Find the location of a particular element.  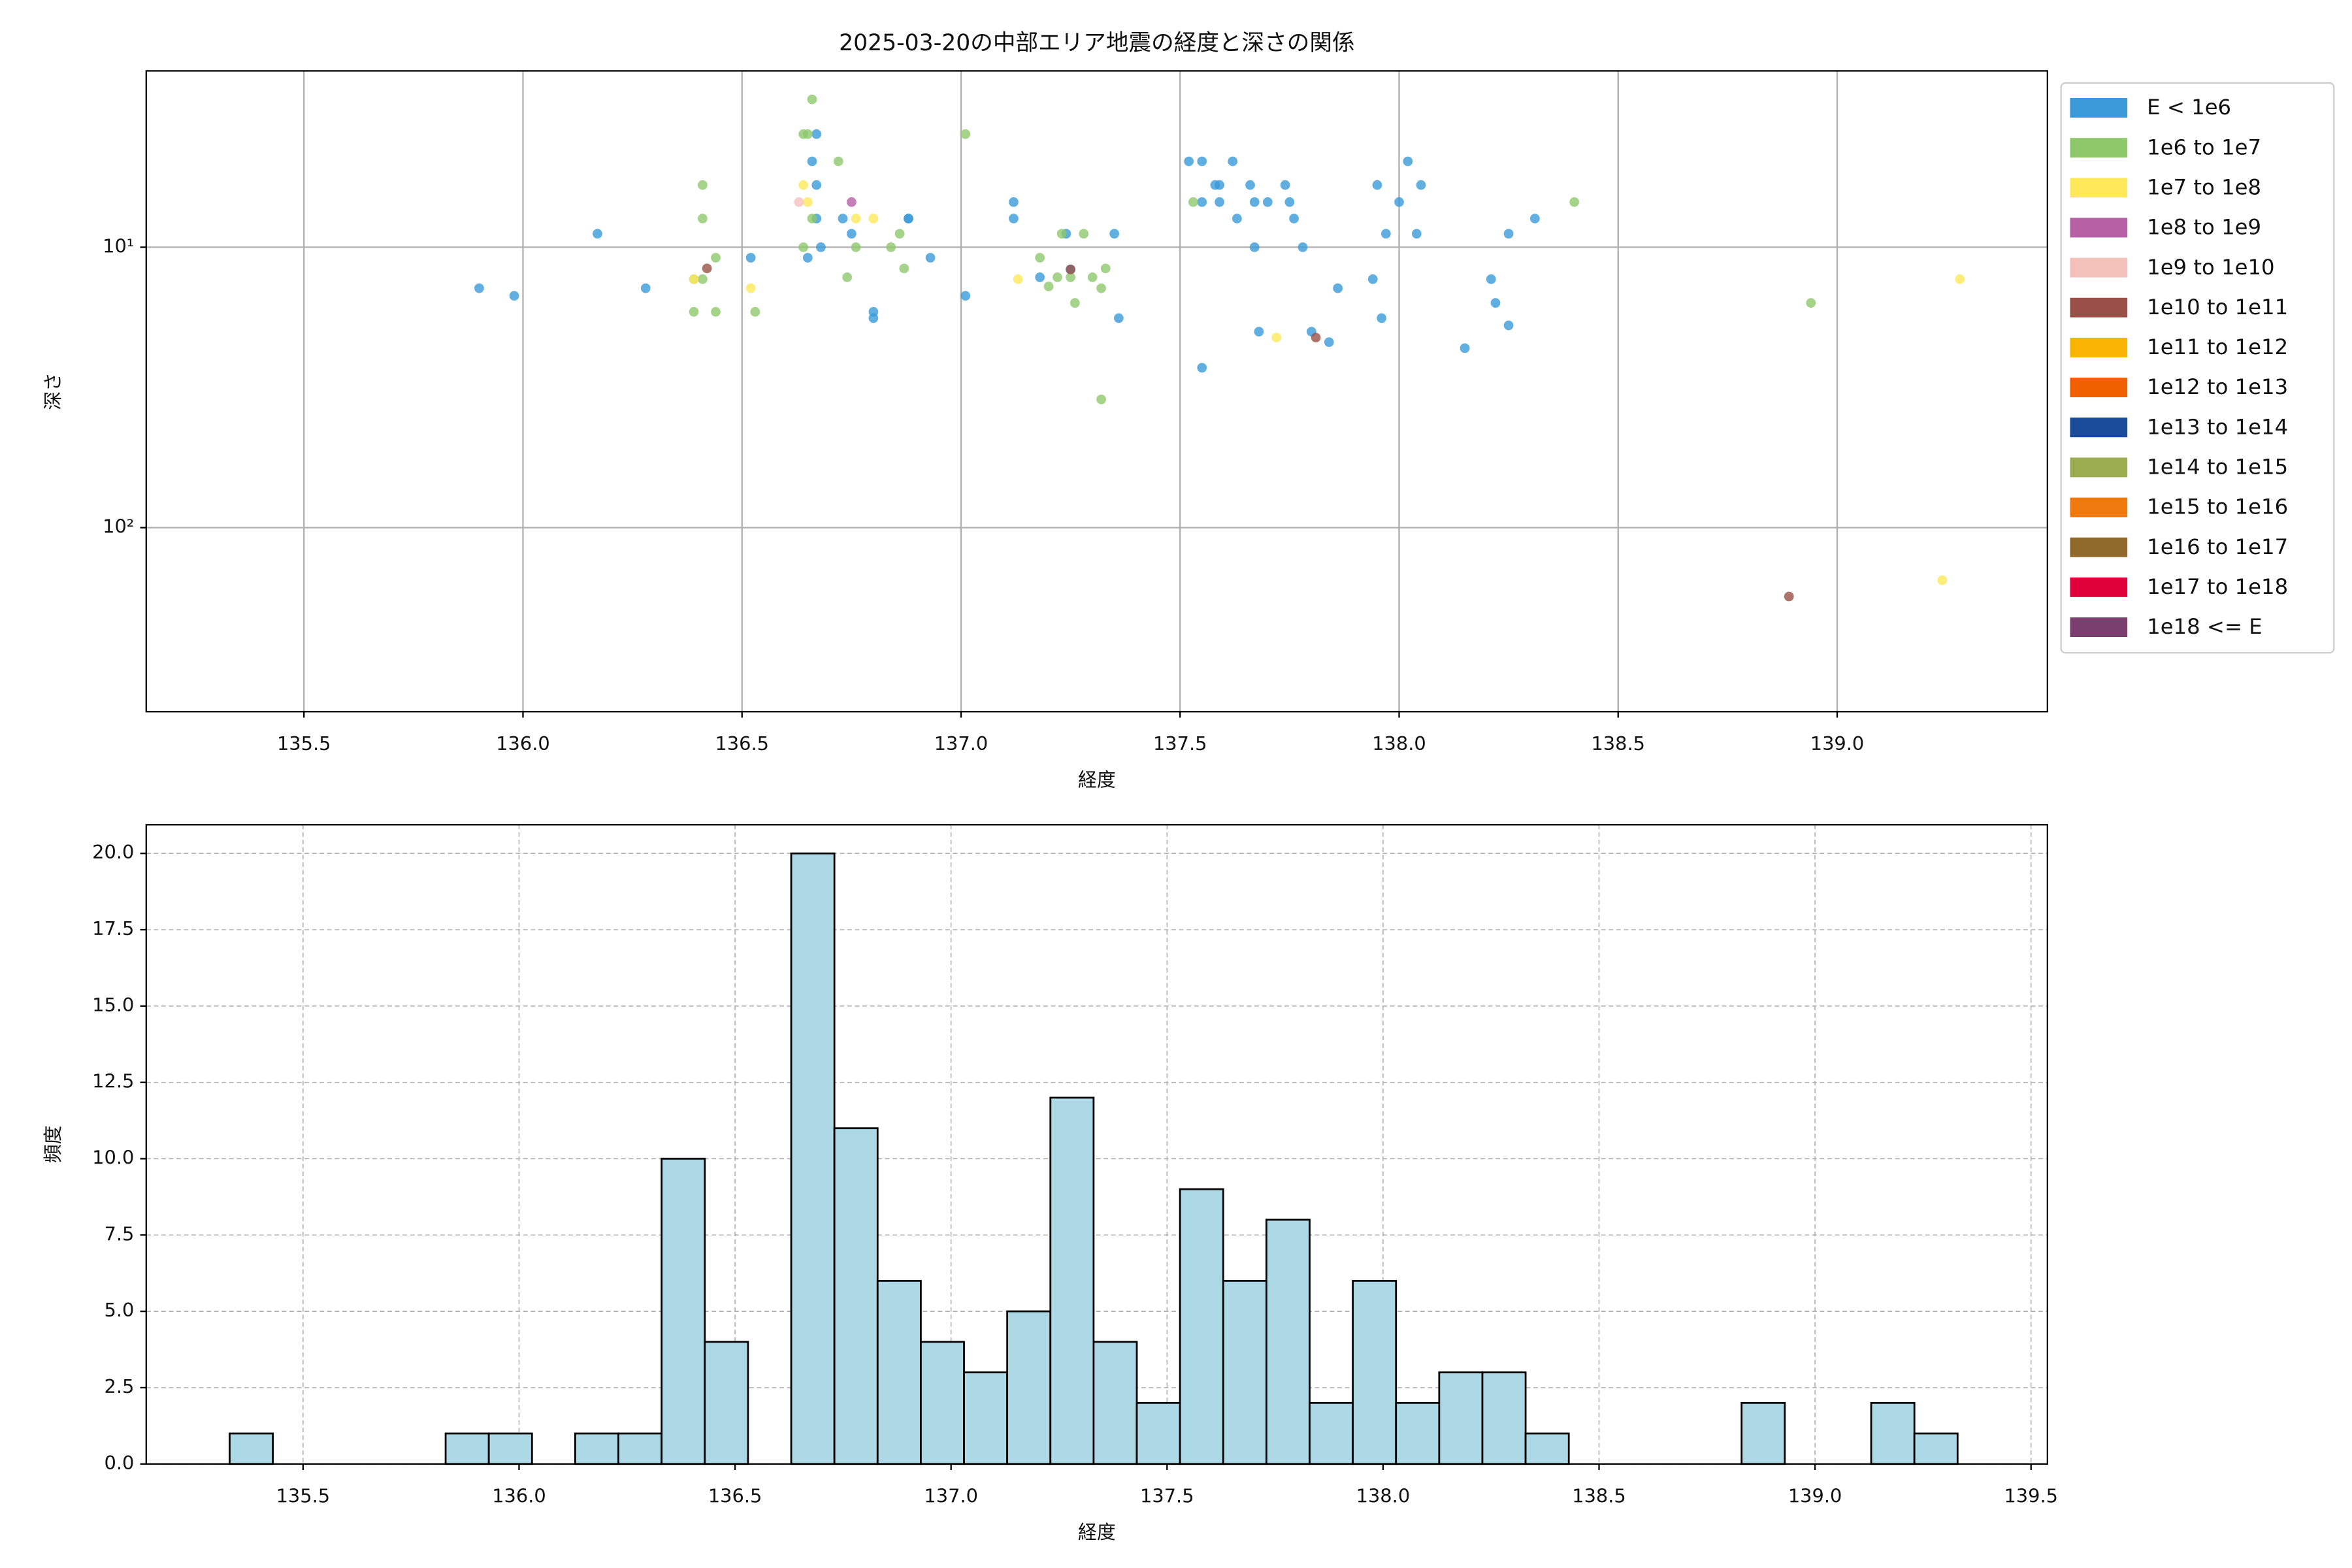

x-tick-label: 139.0 is located at coordinates (1837, 743).